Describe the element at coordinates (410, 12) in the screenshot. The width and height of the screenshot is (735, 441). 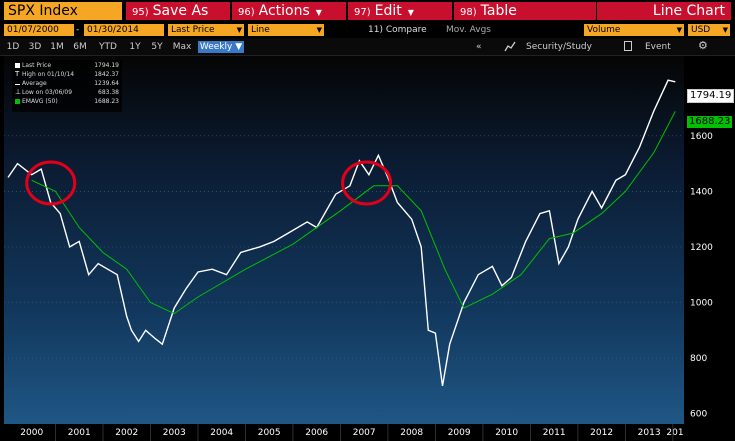
I see `edit-dropdown-icon: ▼` at that location.